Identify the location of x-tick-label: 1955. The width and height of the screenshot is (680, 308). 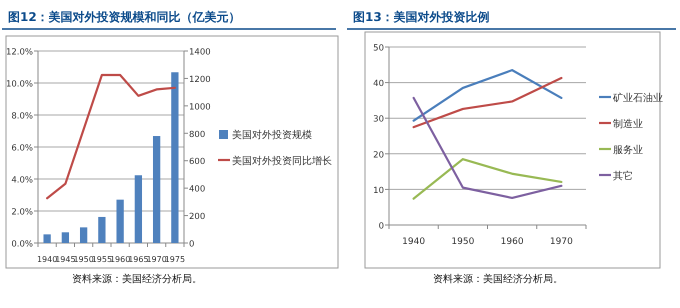
(102, 259).